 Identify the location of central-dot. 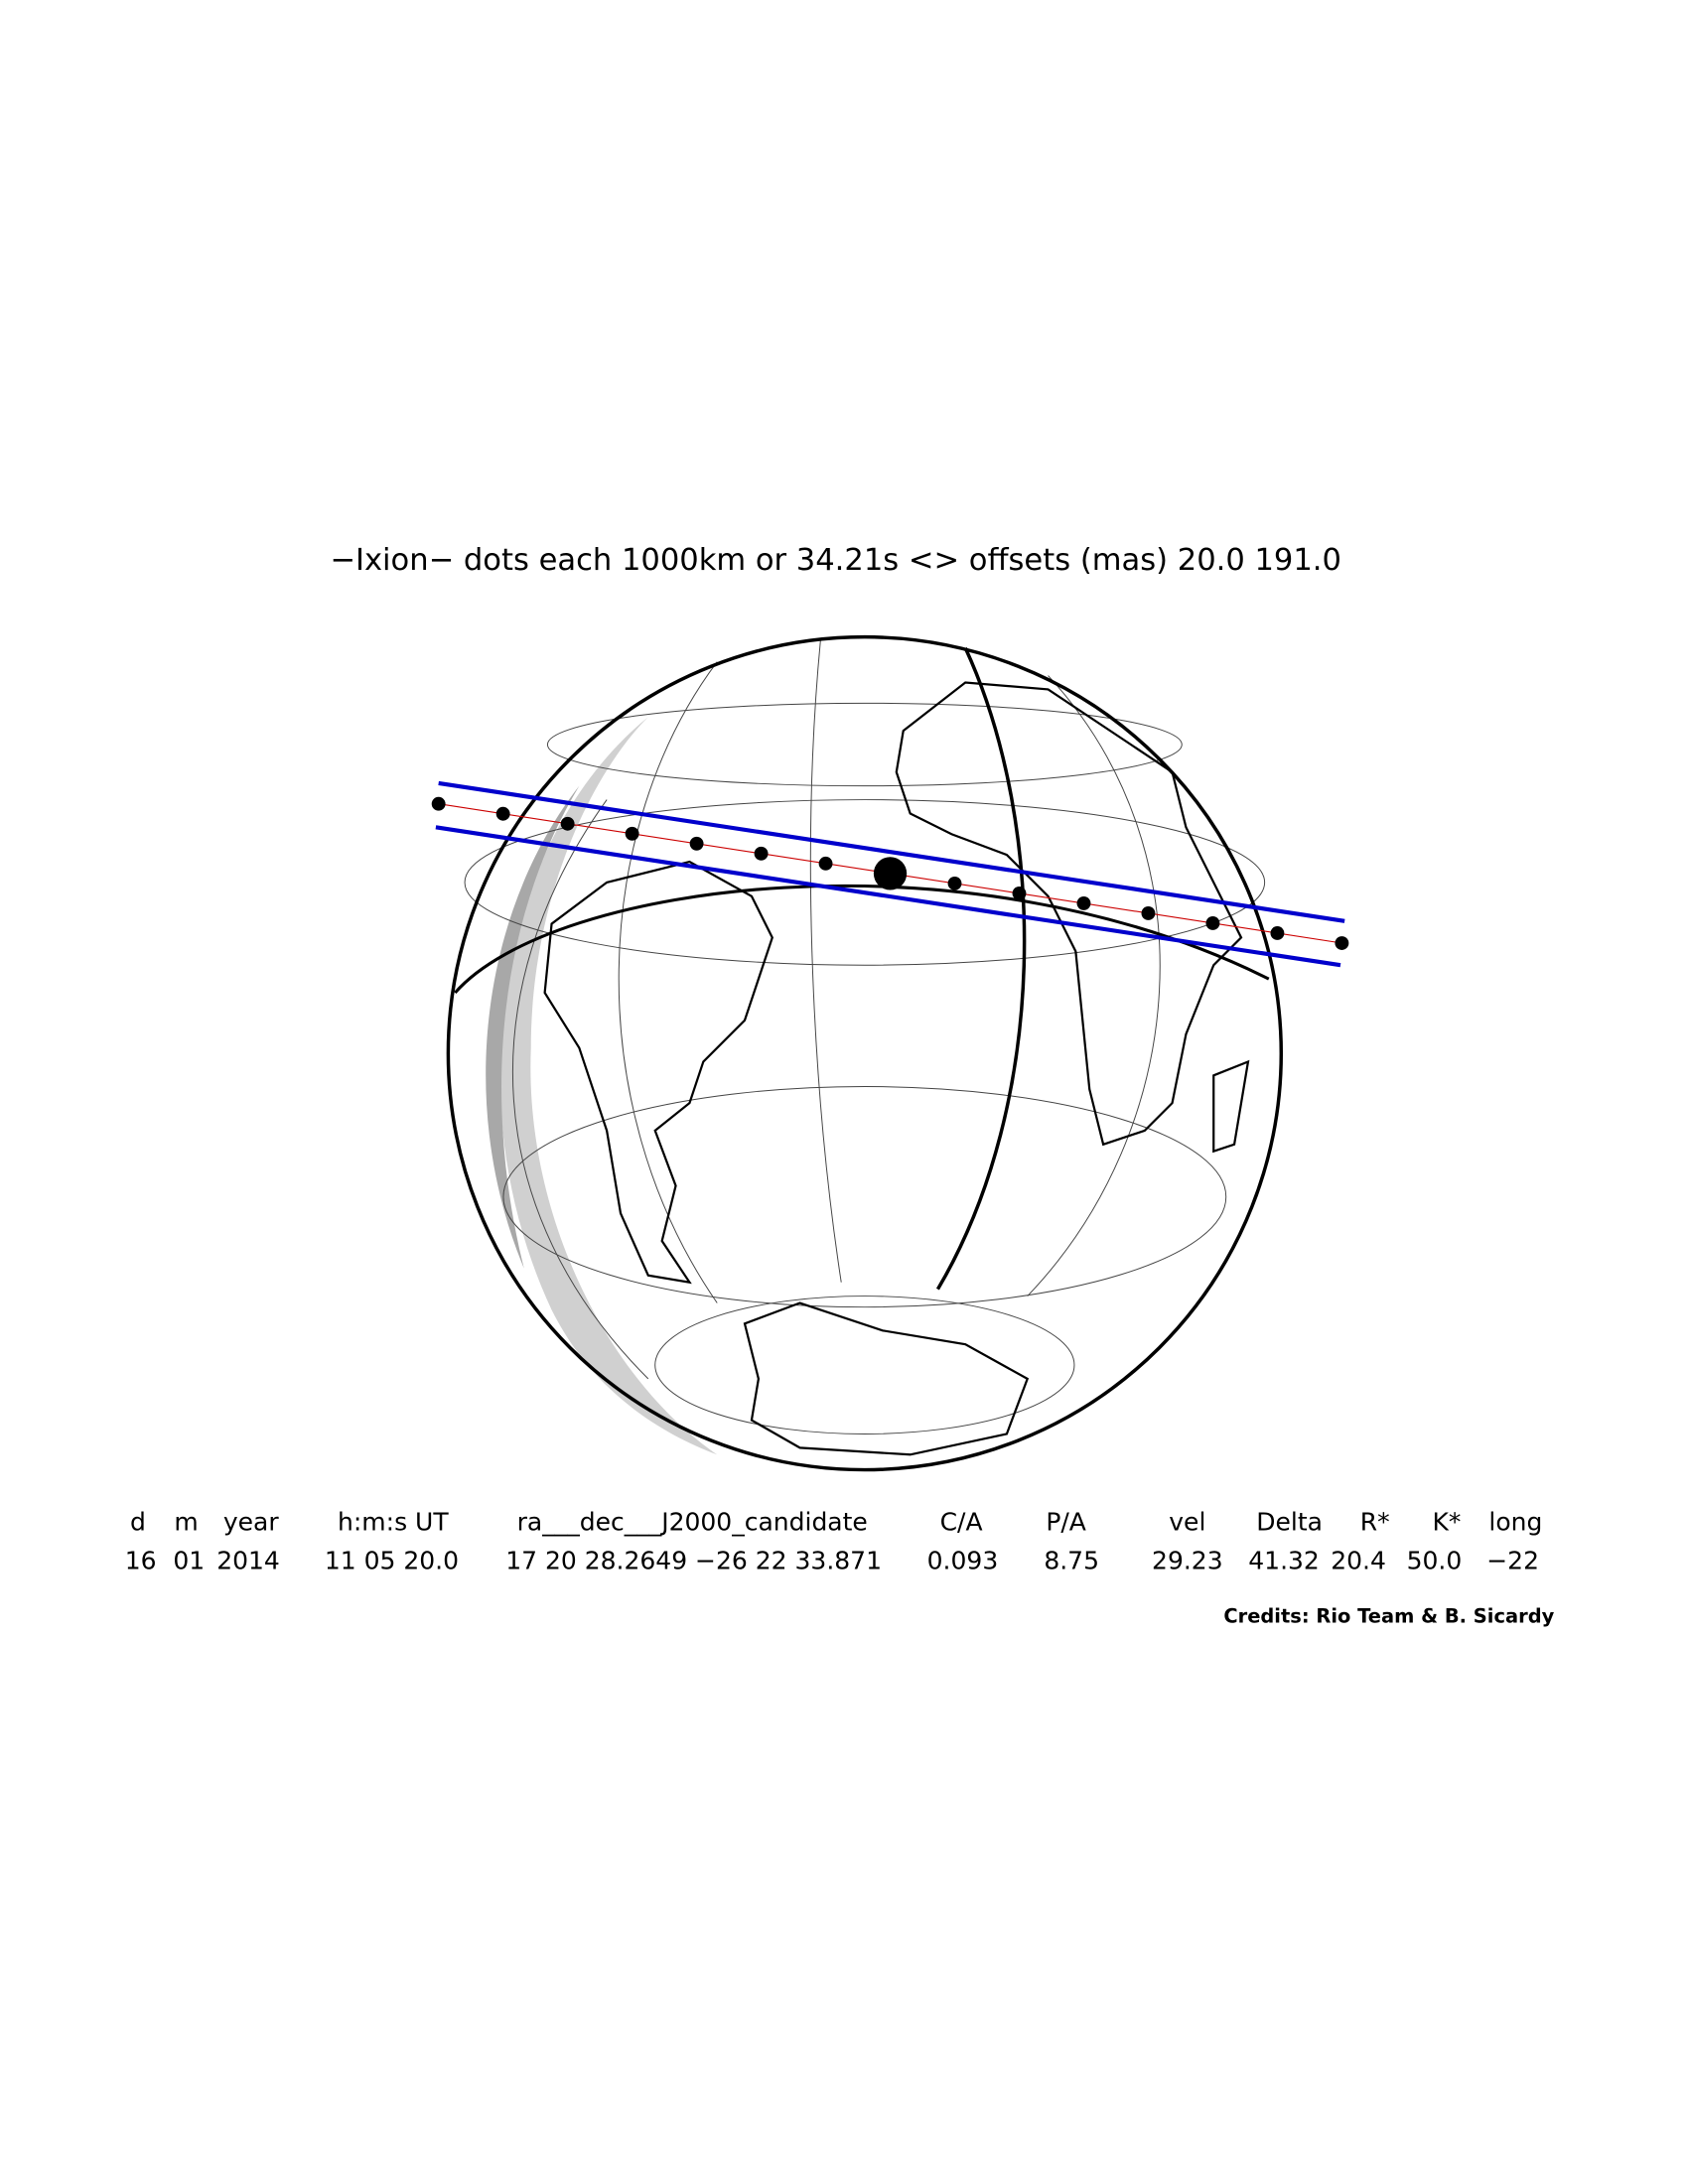
(890, 873).